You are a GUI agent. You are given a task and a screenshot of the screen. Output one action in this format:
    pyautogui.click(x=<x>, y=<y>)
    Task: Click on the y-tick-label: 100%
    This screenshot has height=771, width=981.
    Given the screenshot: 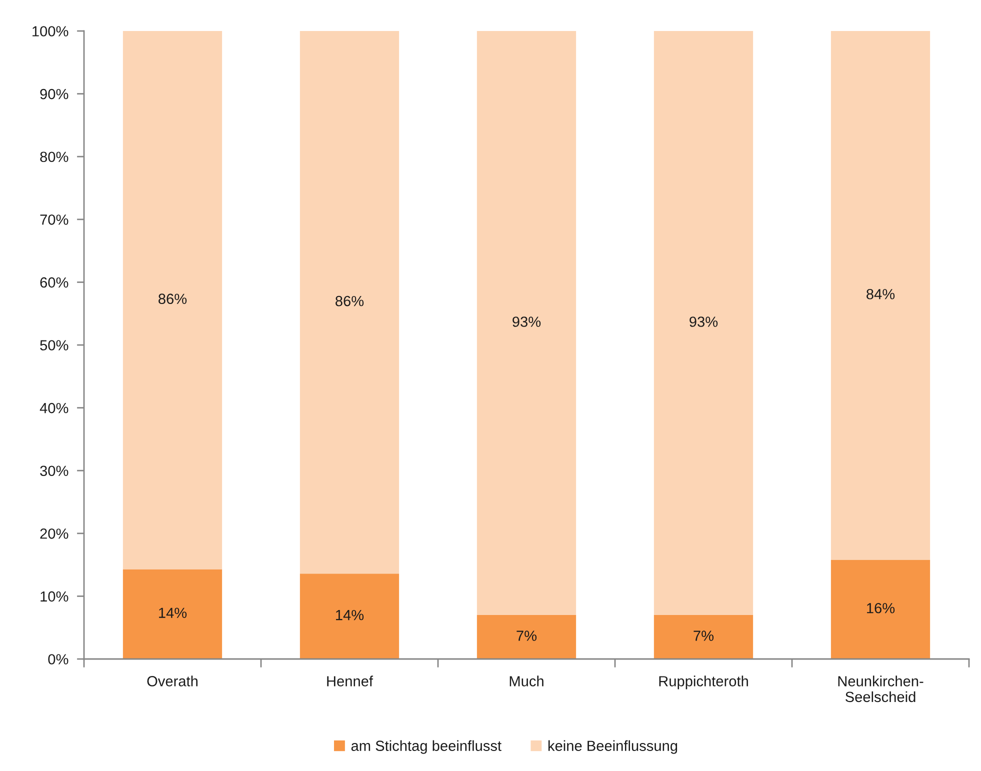 What is the action you would take?
    pyautogui.click(x=50, y=31)
    